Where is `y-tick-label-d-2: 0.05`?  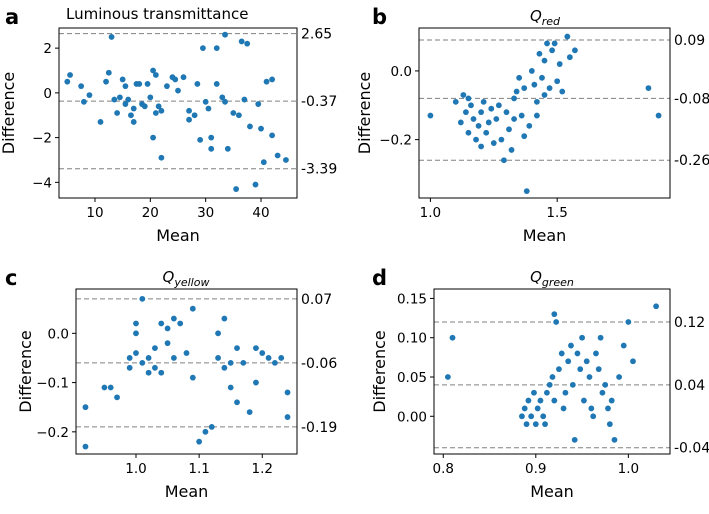 y-tick-label-d-2: 0.05 is located at coordinates (412, 378).